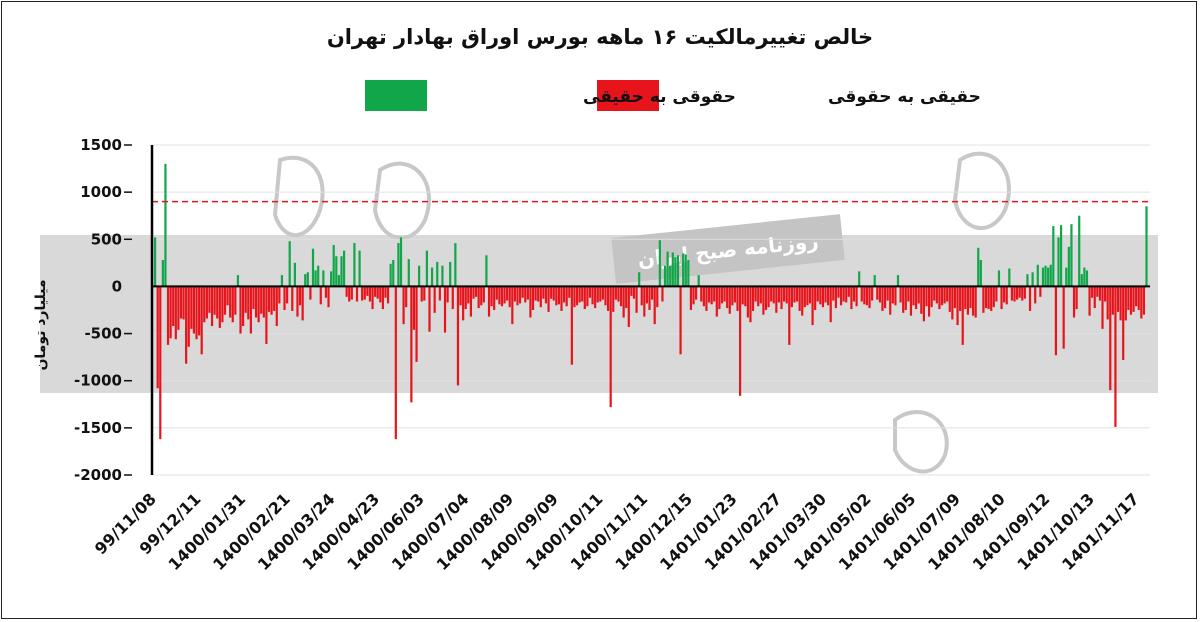 The image size is (1200, 622). What do you see at coordinates (904, 97) in the screenshot?
I see `legend-label-red: حقیقی به حقوقی` at bounding box center [904, 97].